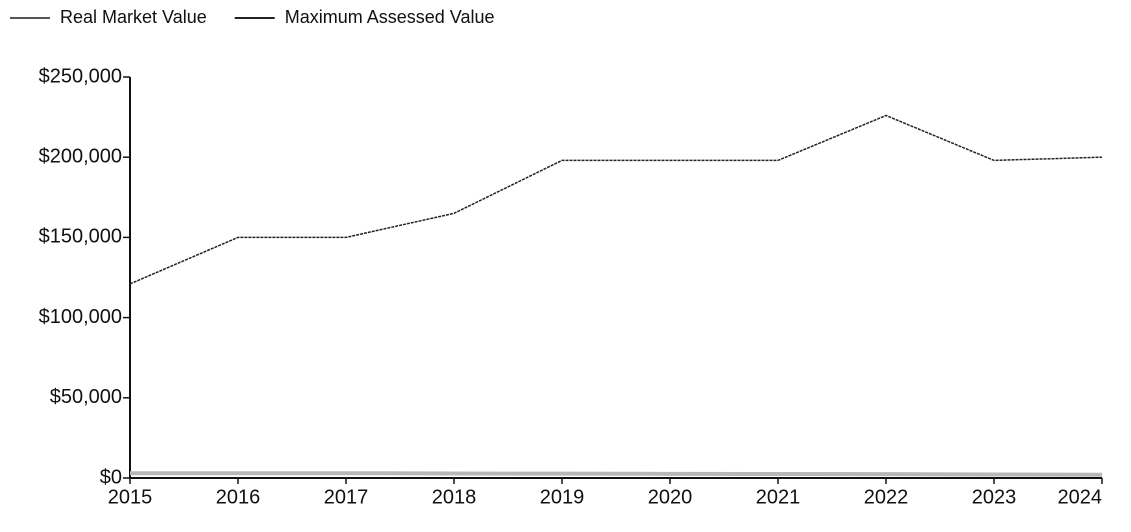  What do you see at coordinates (80, 76) in the screenshot?
I see `y-tick-label: $250,000` at bounding box center [80, 76].